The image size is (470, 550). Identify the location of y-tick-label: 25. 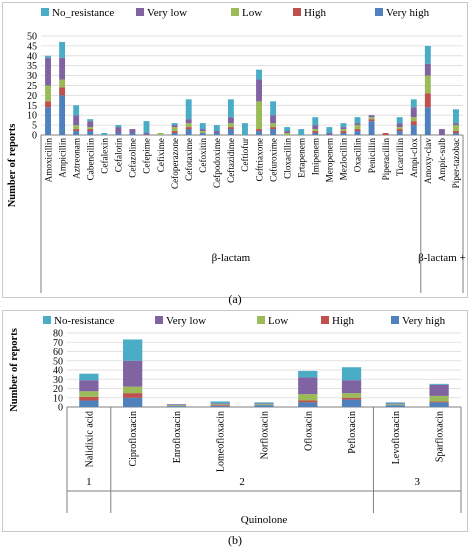
(32, 86).